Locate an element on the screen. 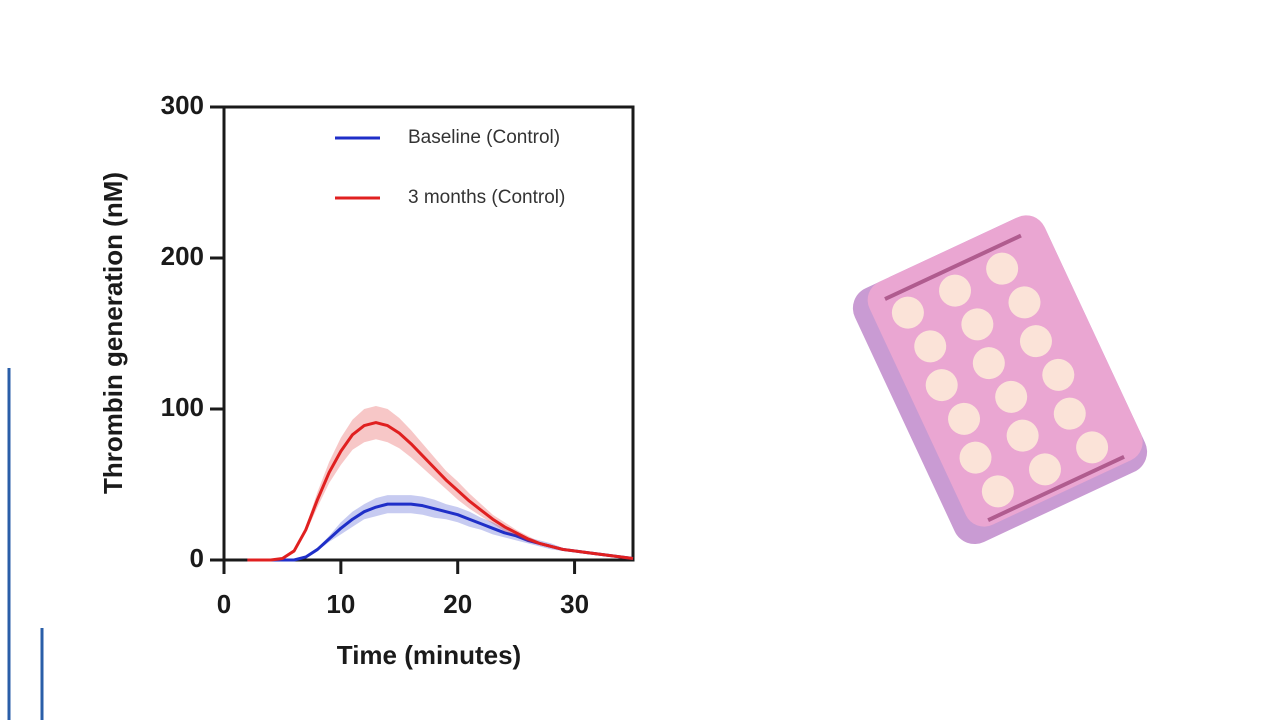 This screenshot has height=720, width=1280. error-band is located at coordinates (440, 482).